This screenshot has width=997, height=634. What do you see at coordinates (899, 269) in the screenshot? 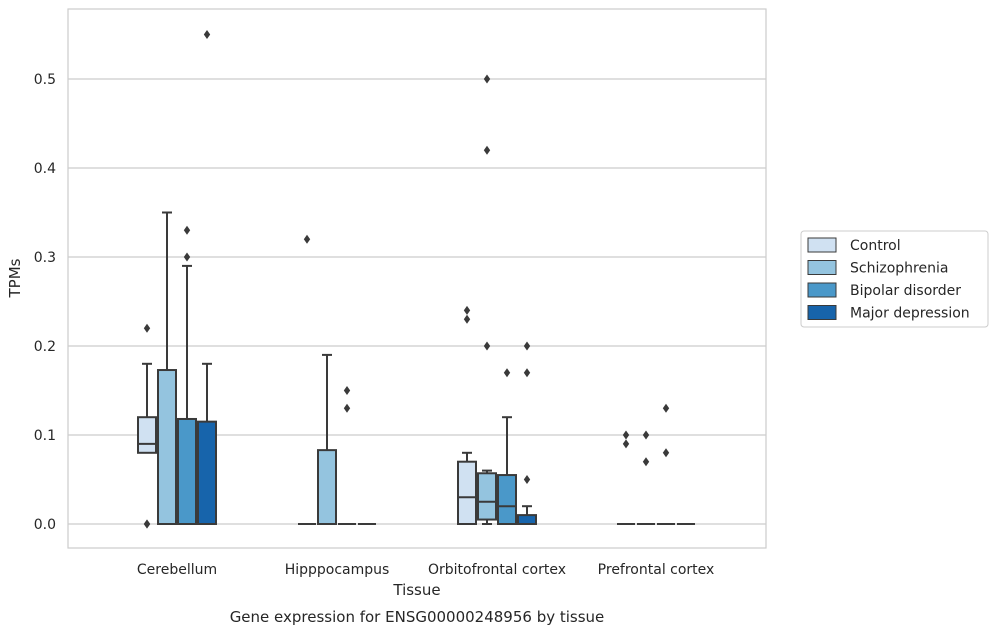
I see `legend-label: Schizophrenia` at bounding box center [899, 269].